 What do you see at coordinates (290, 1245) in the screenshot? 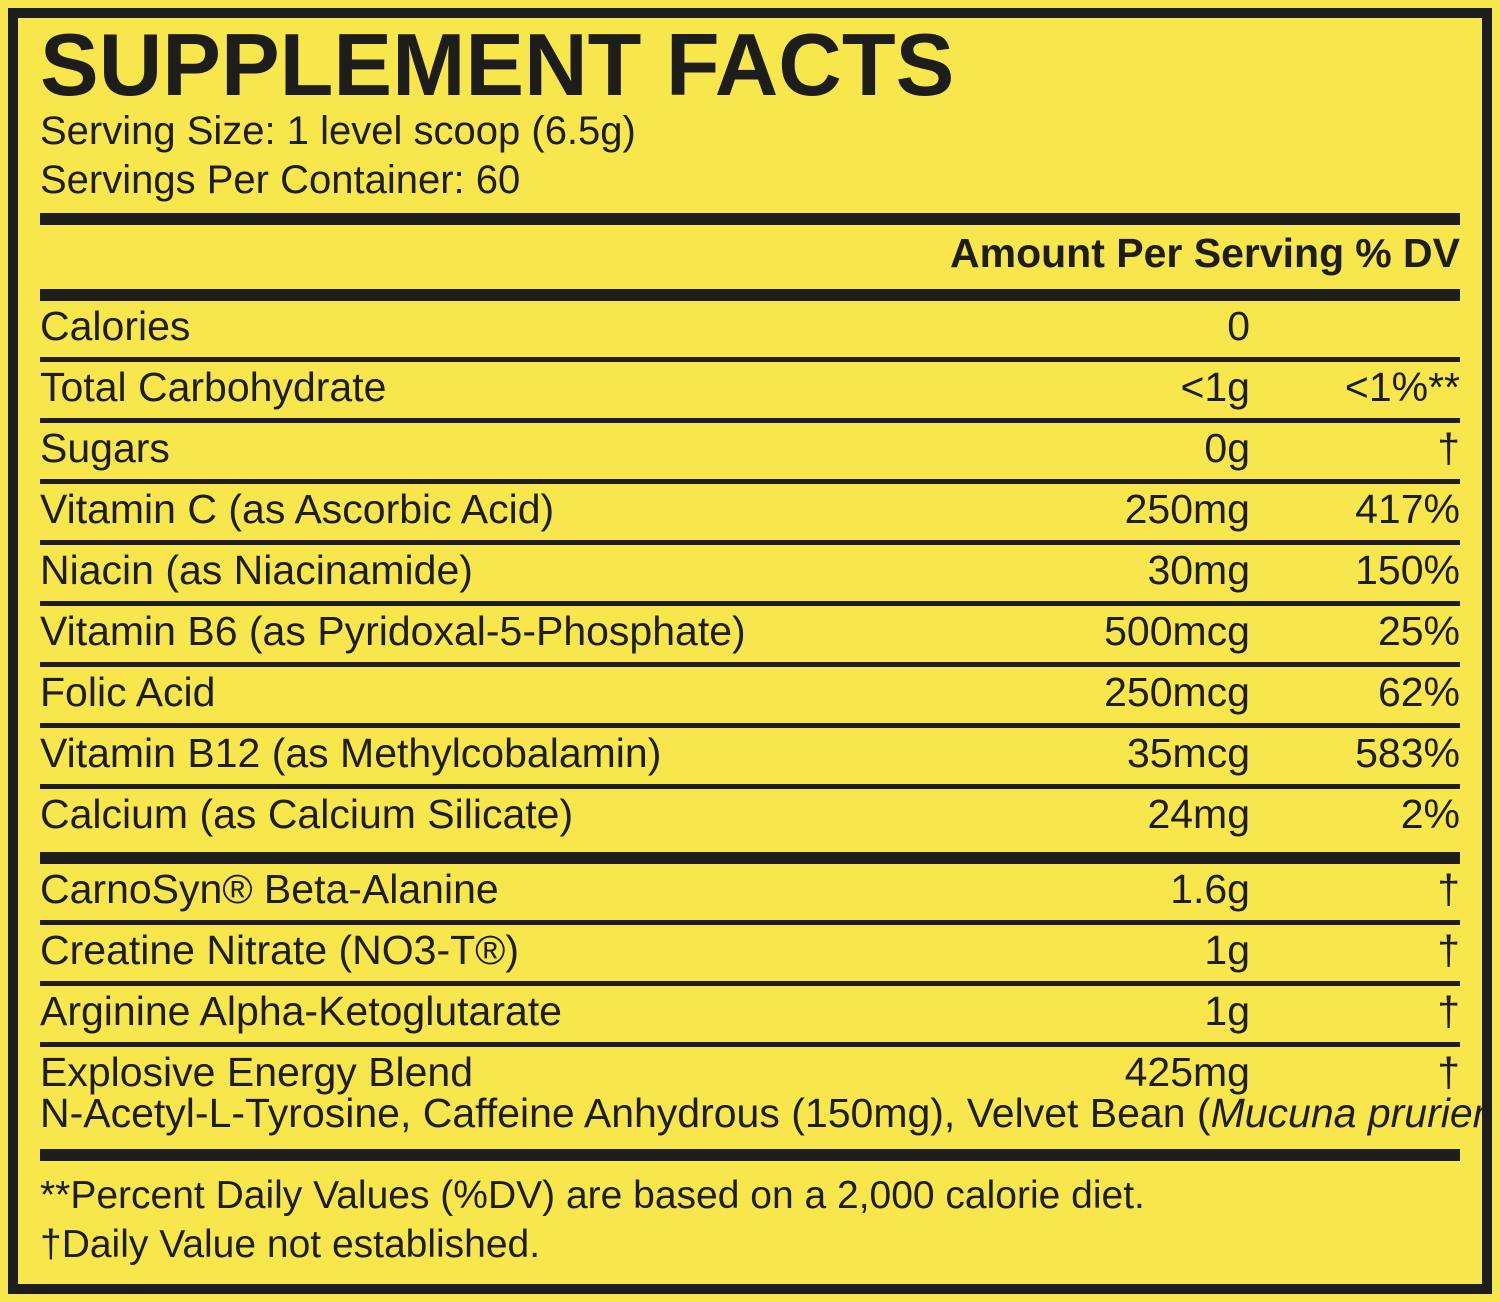
I see `footnote-daily-value: †Daily Value not established.` at bounding box center [290, 1245].